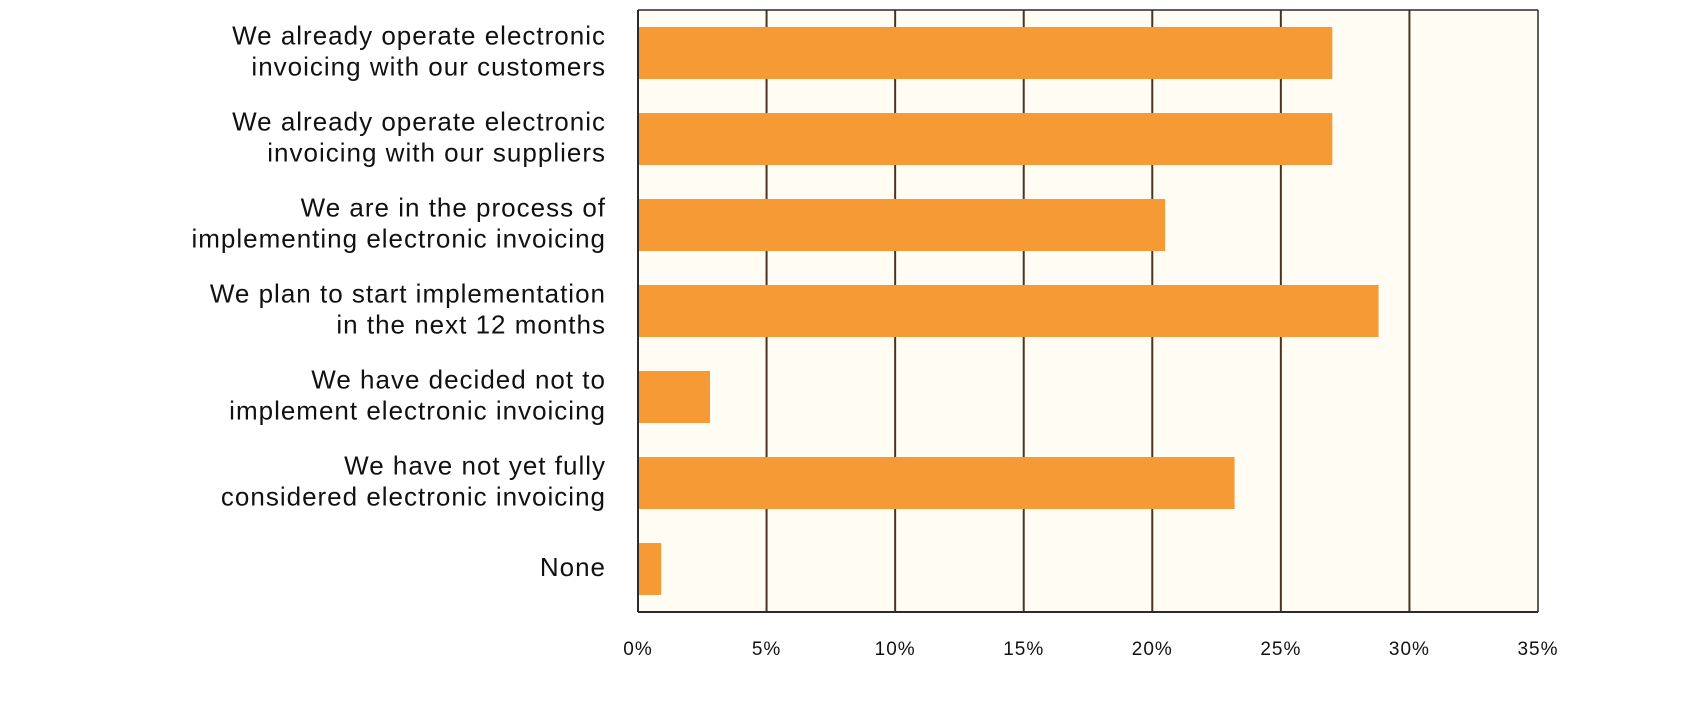 The width and height of the screenshot is (1695, 711). I want to click on x-tick-labels: 0% 5% 10% 15% 20% 25% 30% 35%, so click(1090, 649).